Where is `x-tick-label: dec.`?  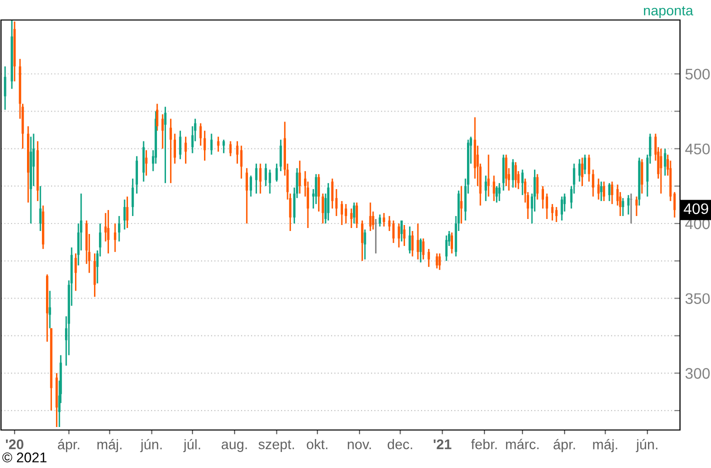
x-tick-label: dec. is located at coordinates (400, 444).